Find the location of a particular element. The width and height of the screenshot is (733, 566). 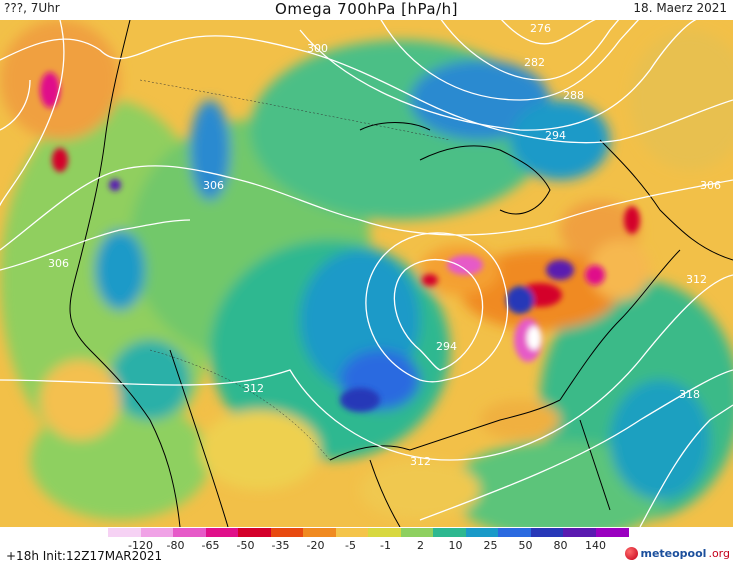

legend-tick-label: 50 is located at coordinates (525, 545).